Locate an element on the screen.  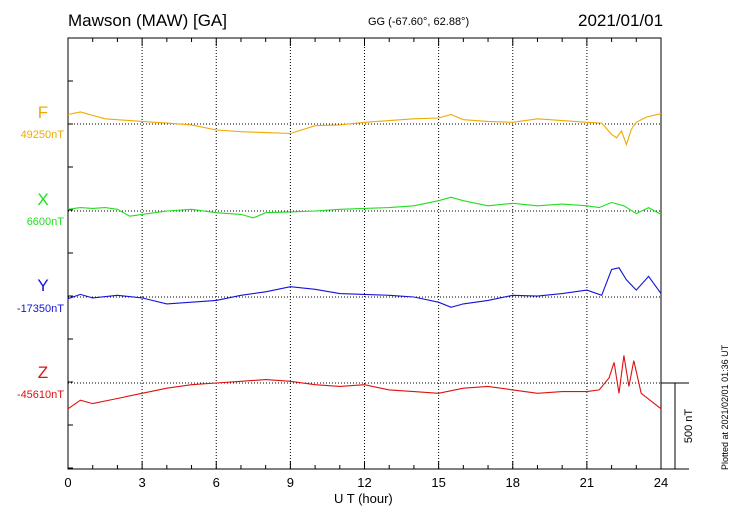
component-label-z: Z is located at coordinates (43, 372).